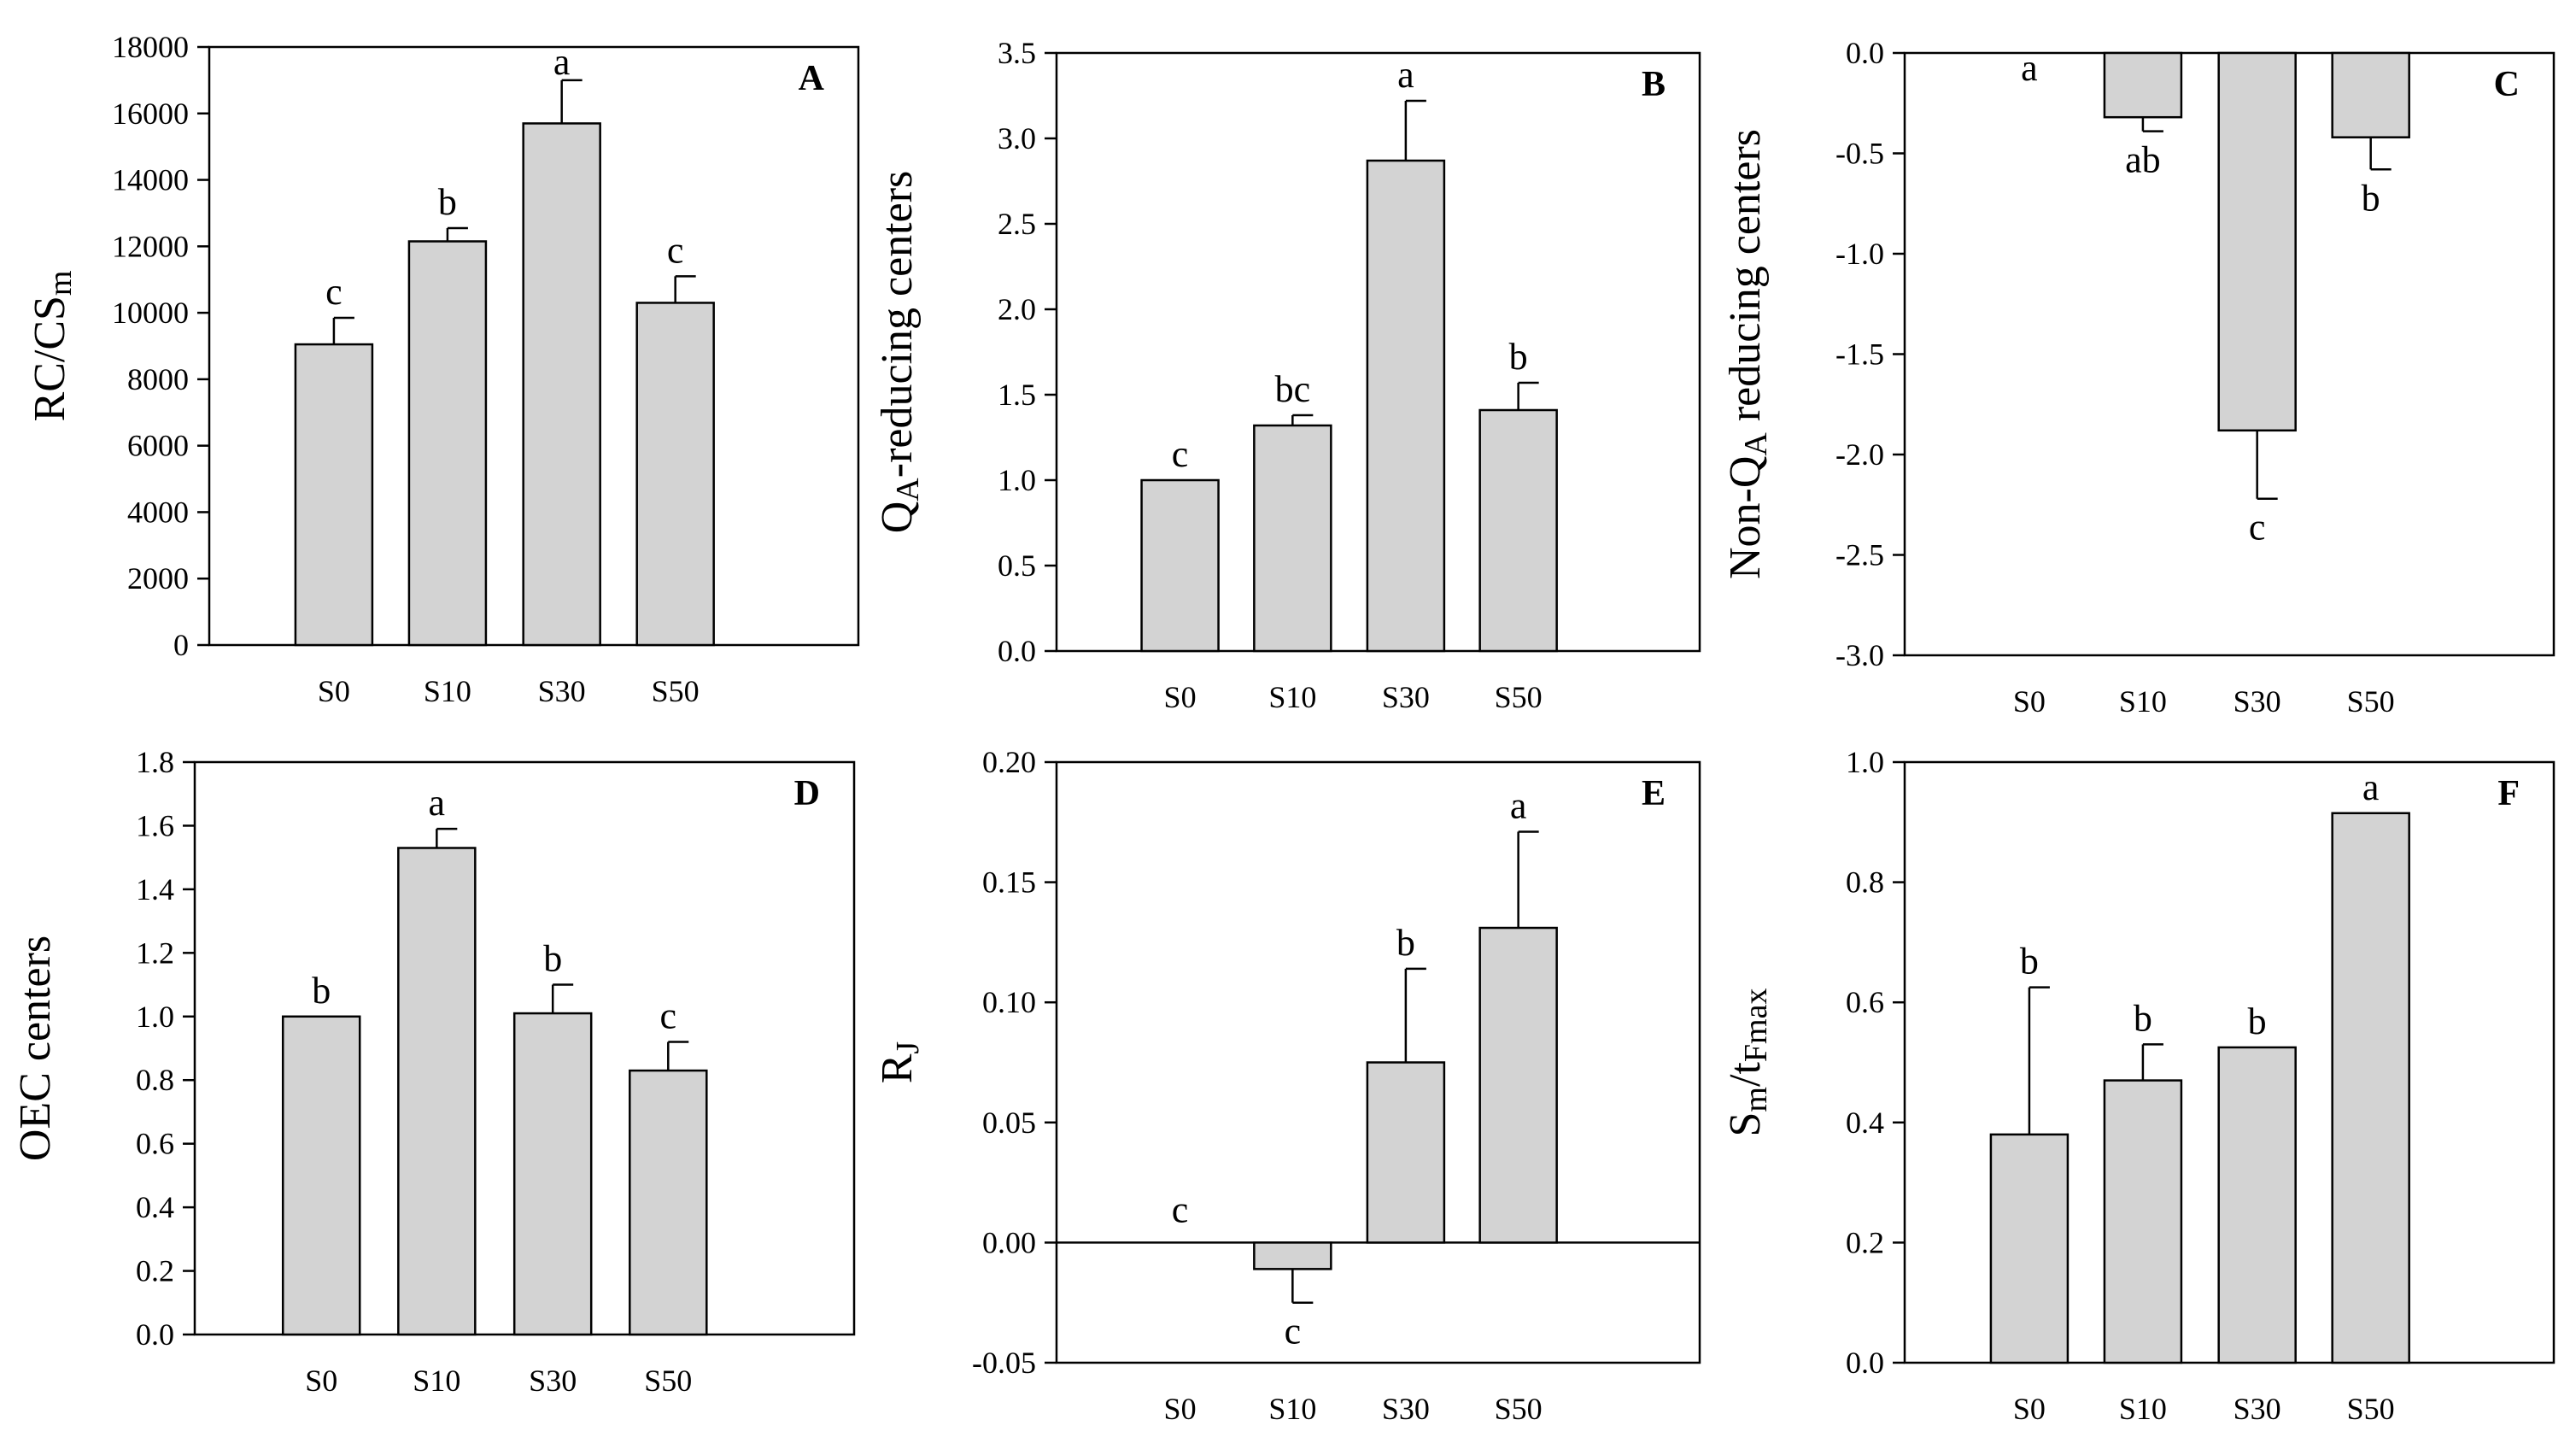 The width and height of the screenshot is (2576, 1449). I want to click on y-tick-label: -2.5, so click(1860, 555).